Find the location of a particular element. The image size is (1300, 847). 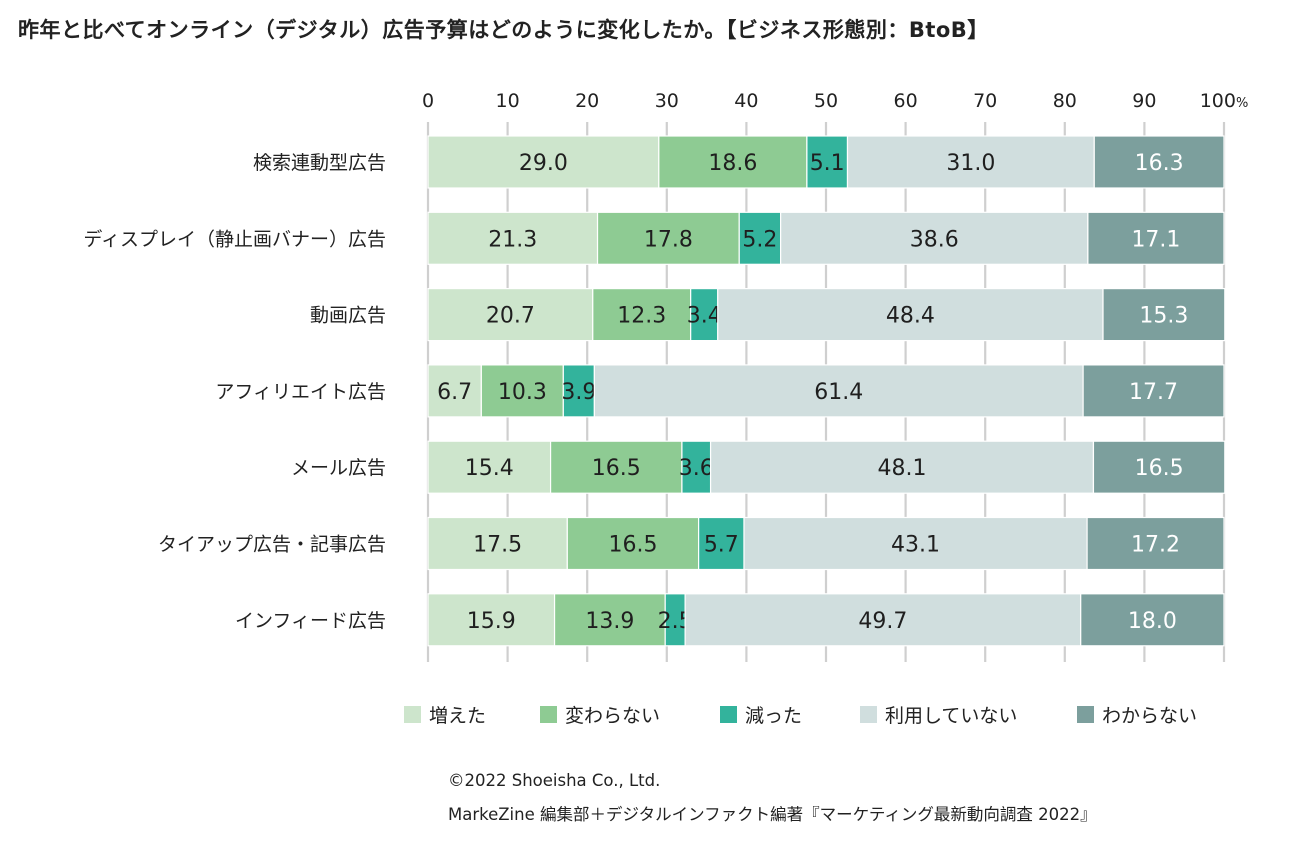

x-tick-label: 80 is located at coordinates (1065, 101).